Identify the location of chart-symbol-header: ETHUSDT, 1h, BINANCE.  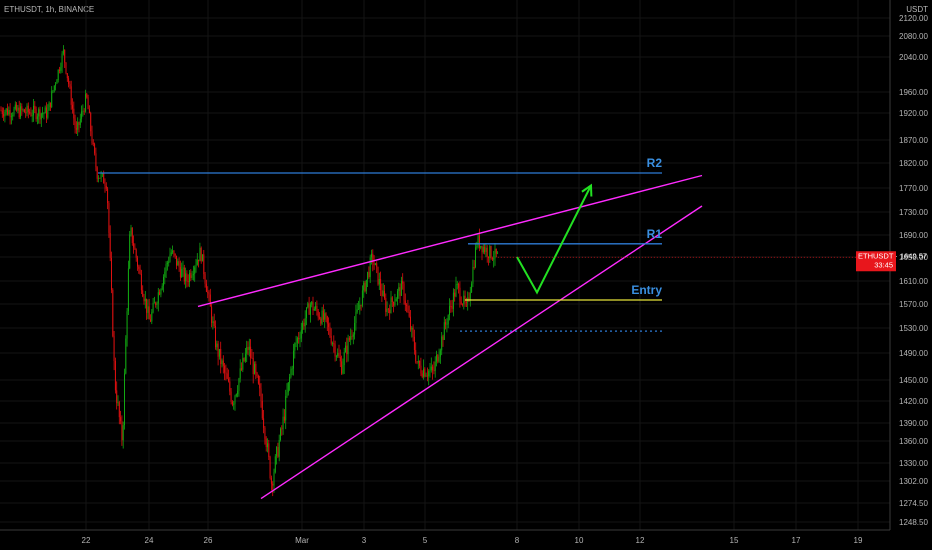
(49, 9).